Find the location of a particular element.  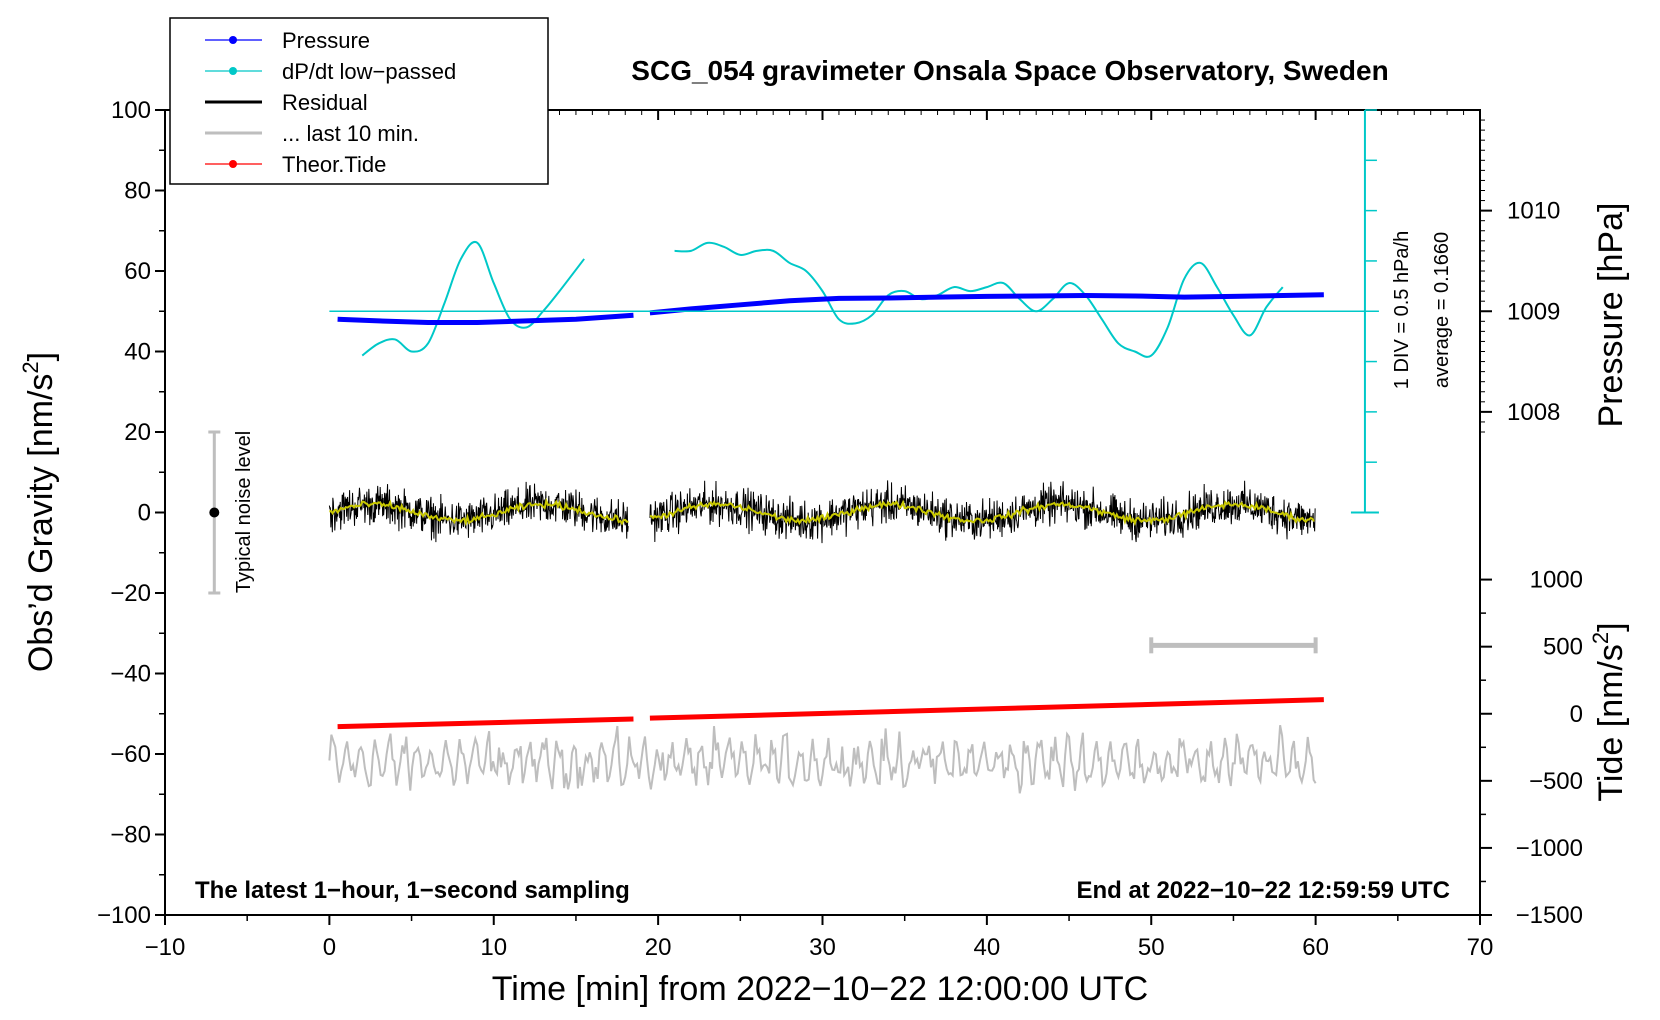

pressure-tick-label: 1008 is located at coordinates (1533, 412).